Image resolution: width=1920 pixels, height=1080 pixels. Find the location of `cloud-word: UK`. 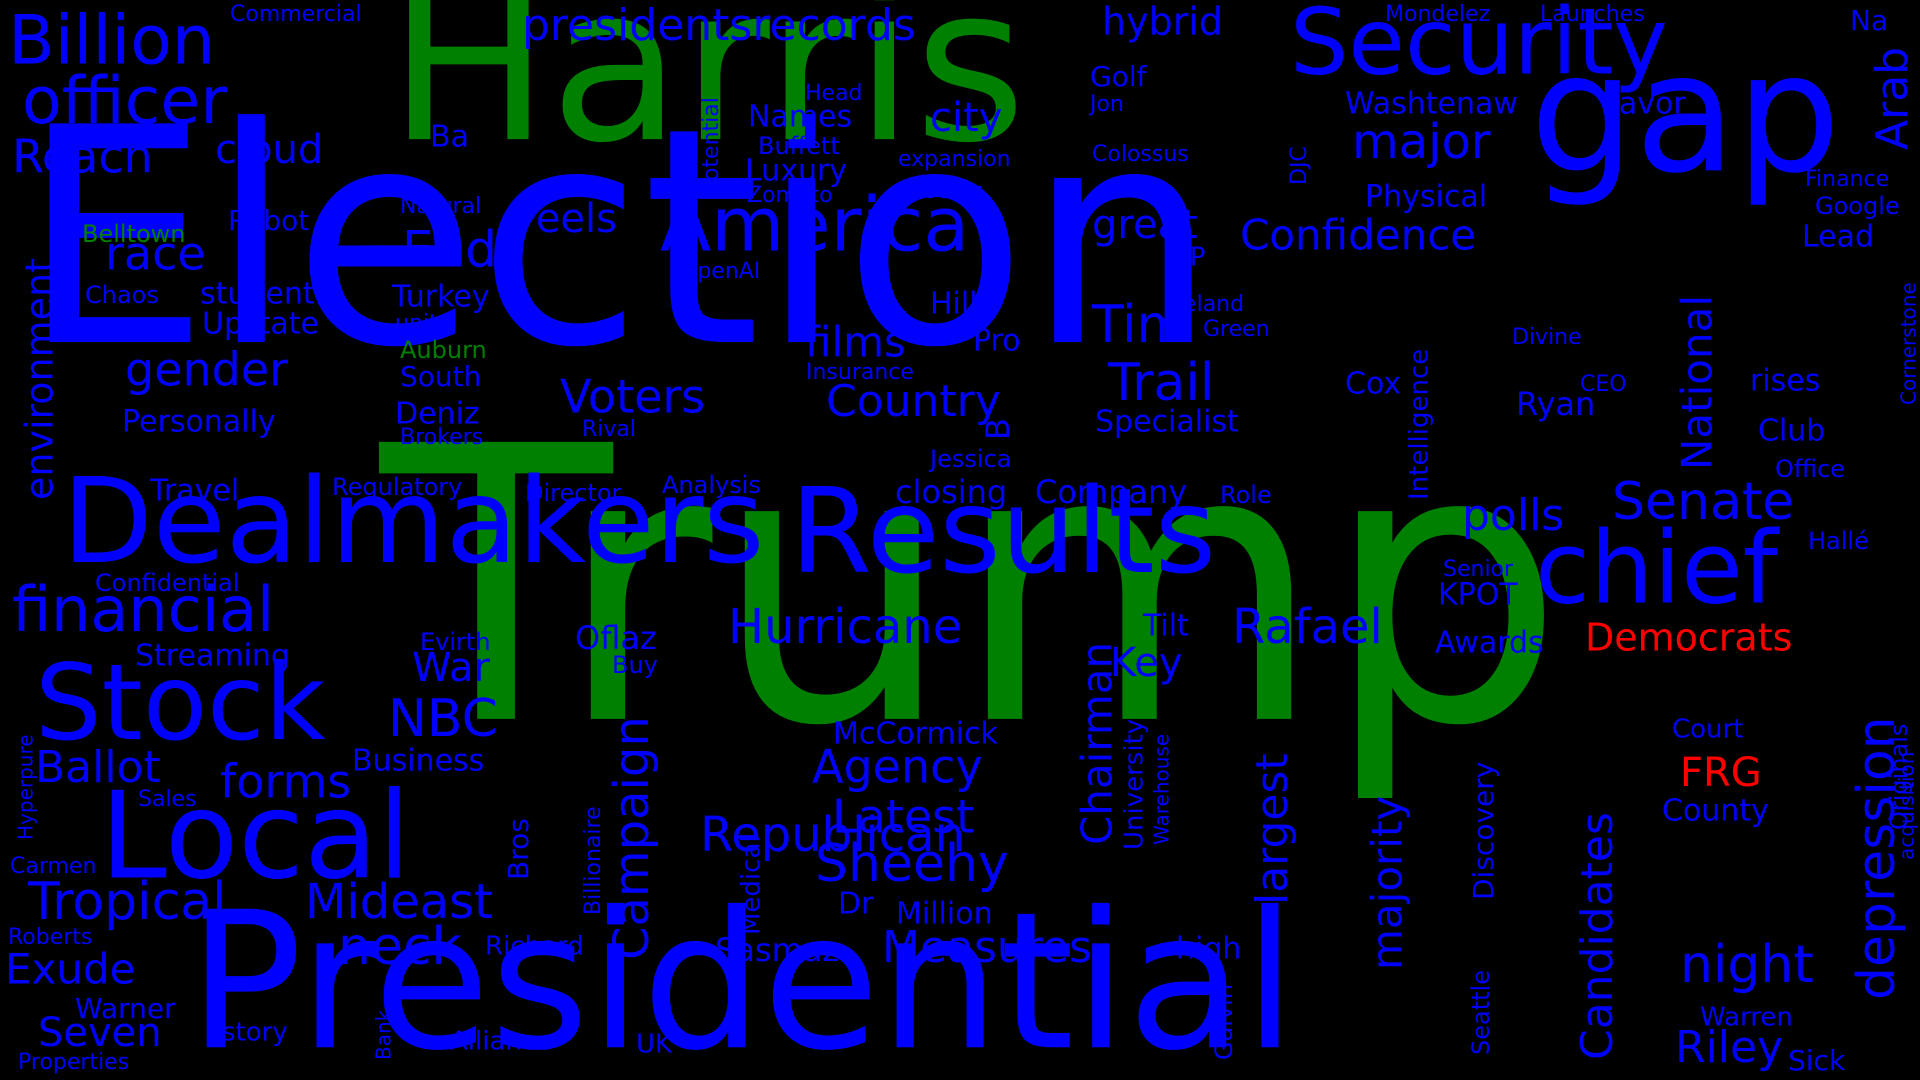

cloud-word: UK is located at coordinates (654, 1045).